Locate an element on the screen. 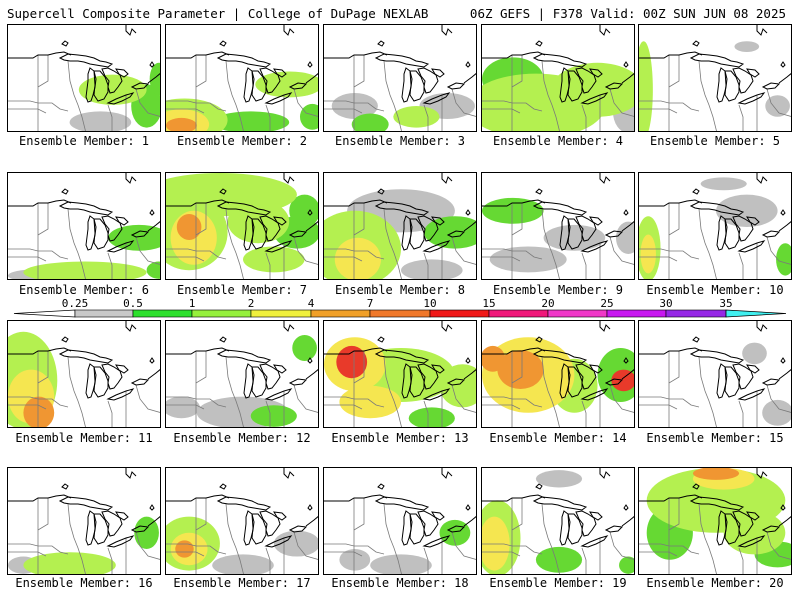 Image resolution: width=800 pixels, height=600 pixels. legend-tick-label: 1 is located at coordinates (192, 303).